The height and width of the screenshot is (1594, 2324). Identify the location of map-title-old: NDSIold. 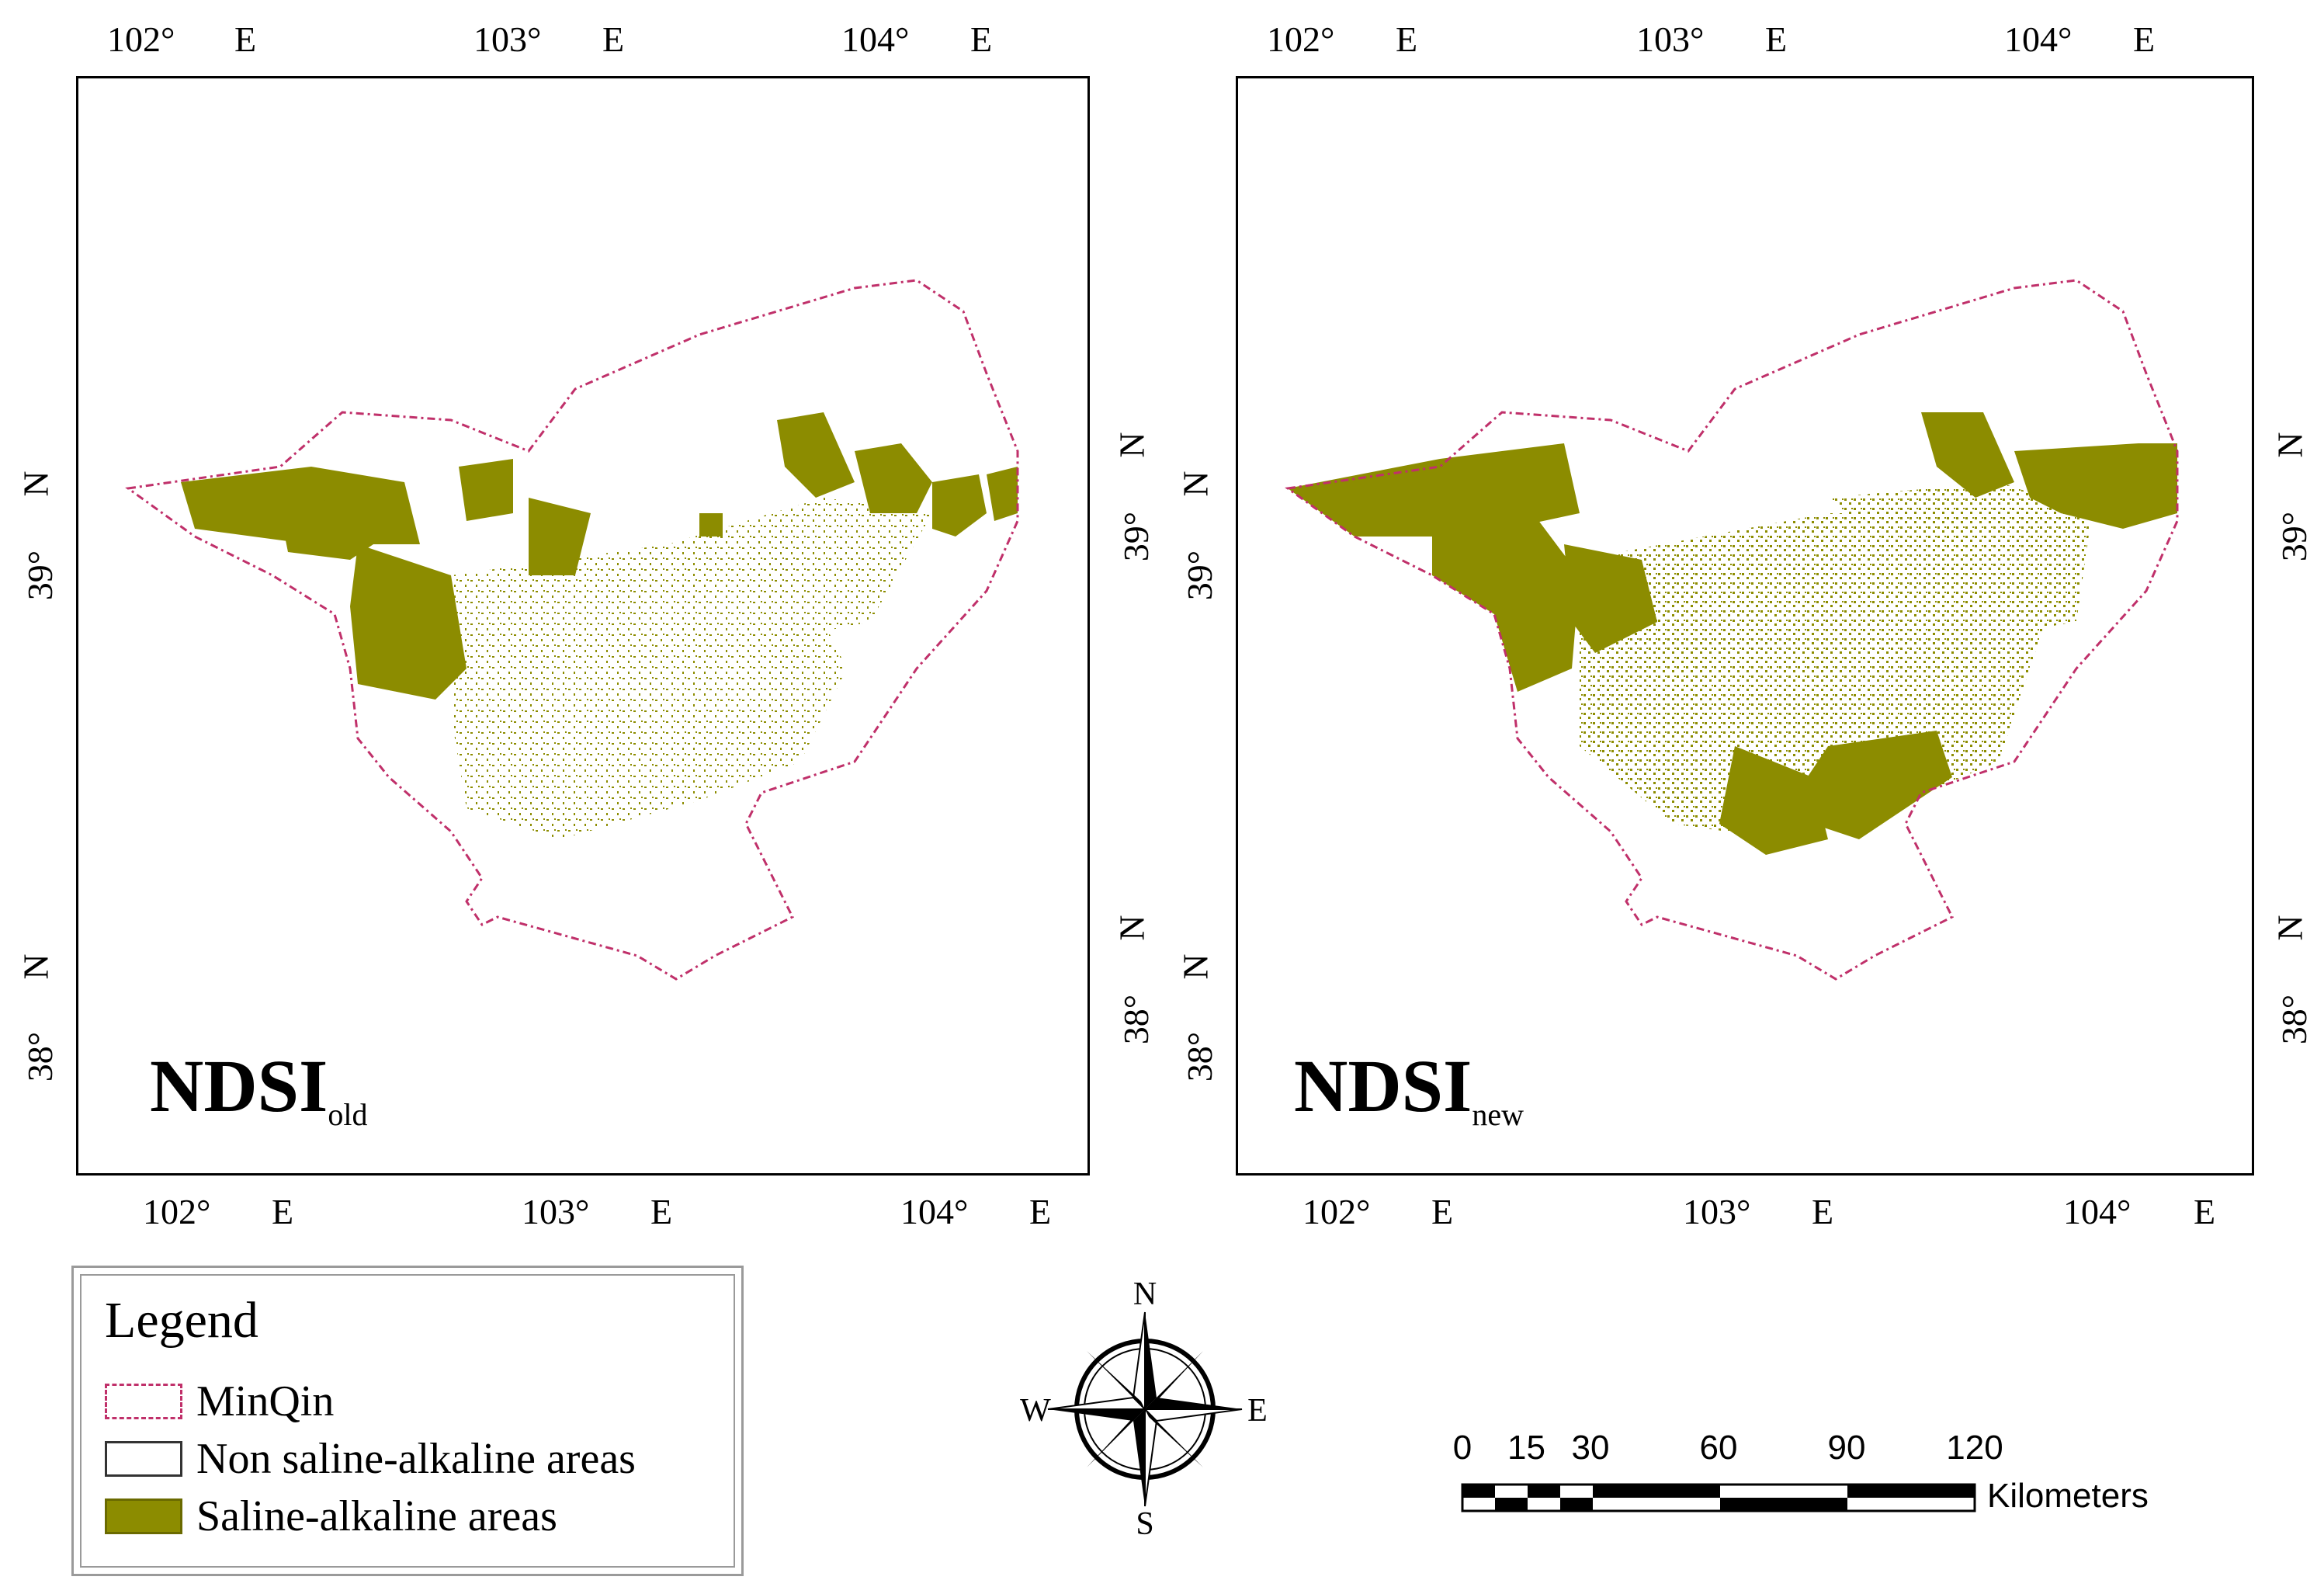
(259, 1089).